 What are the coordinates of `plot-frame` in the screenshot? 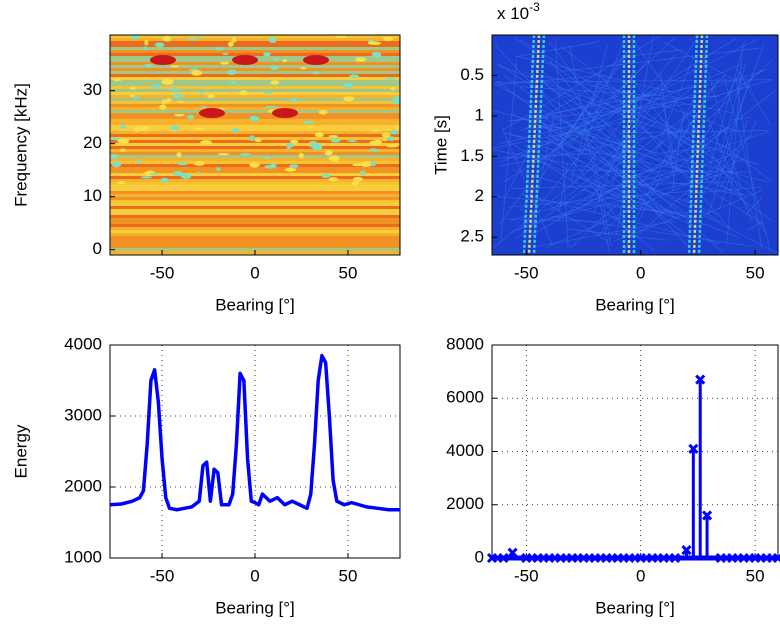 It's located at (255, 145).